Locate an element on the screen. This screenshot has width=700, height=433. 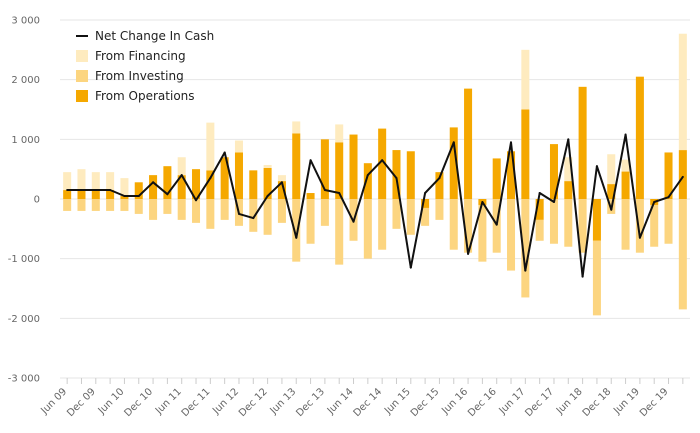
x-tick-label: Dec 13 is located at coordinates (310, 402).